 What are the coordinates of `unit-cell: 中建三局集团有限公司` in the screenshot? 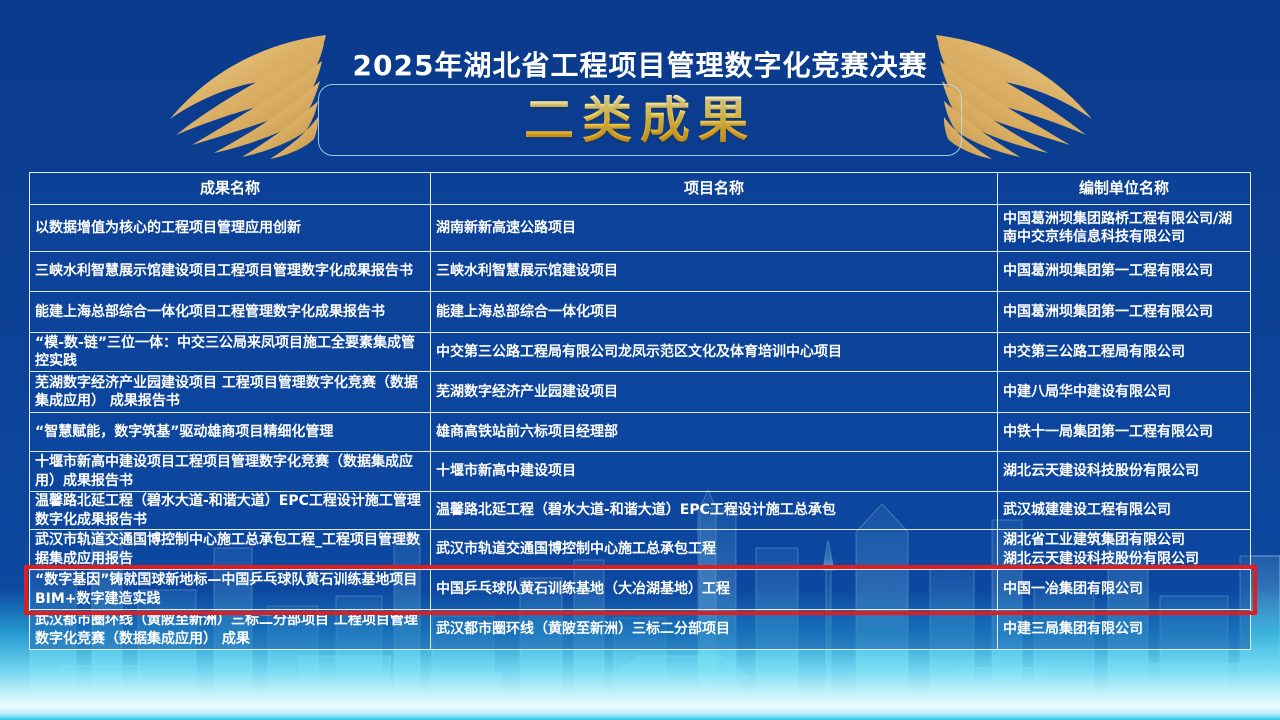 It's located at (1124, 630).